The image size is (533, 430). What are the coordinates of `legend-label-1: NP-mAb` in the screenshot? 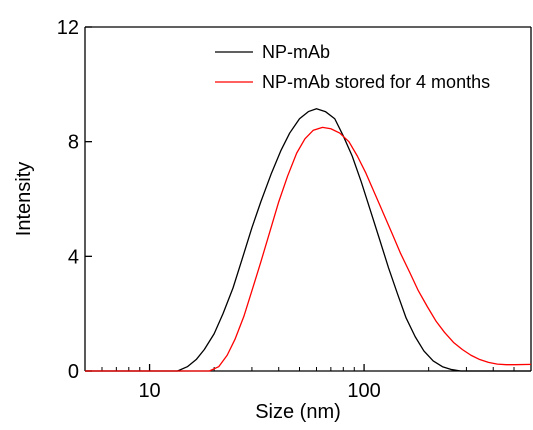 It's located at (296, 52).